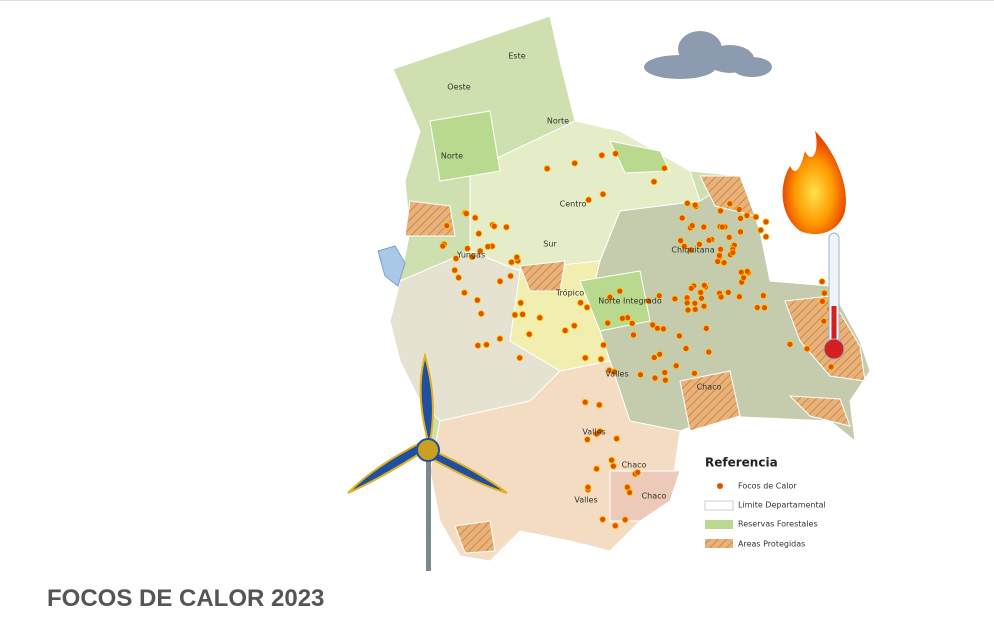  I want to click on legend-title: Referencia, so click(741, 463).